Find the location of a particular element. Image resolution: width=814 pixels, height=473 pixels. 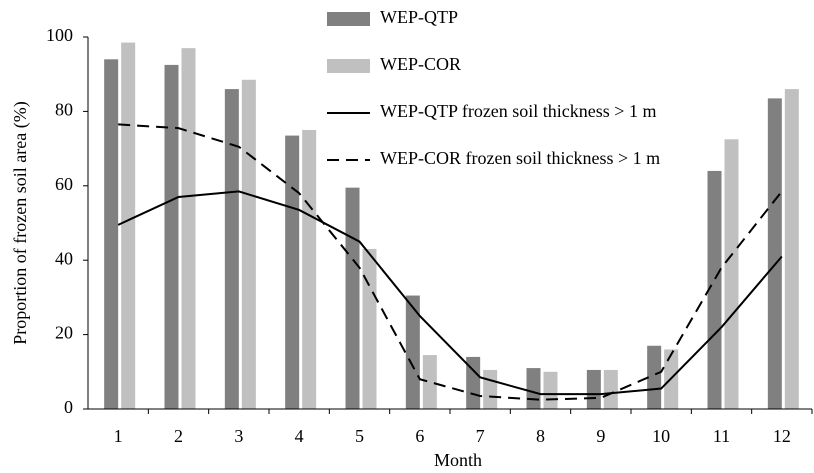

x-tick-label: 6 is located at coordinates (419, 436).